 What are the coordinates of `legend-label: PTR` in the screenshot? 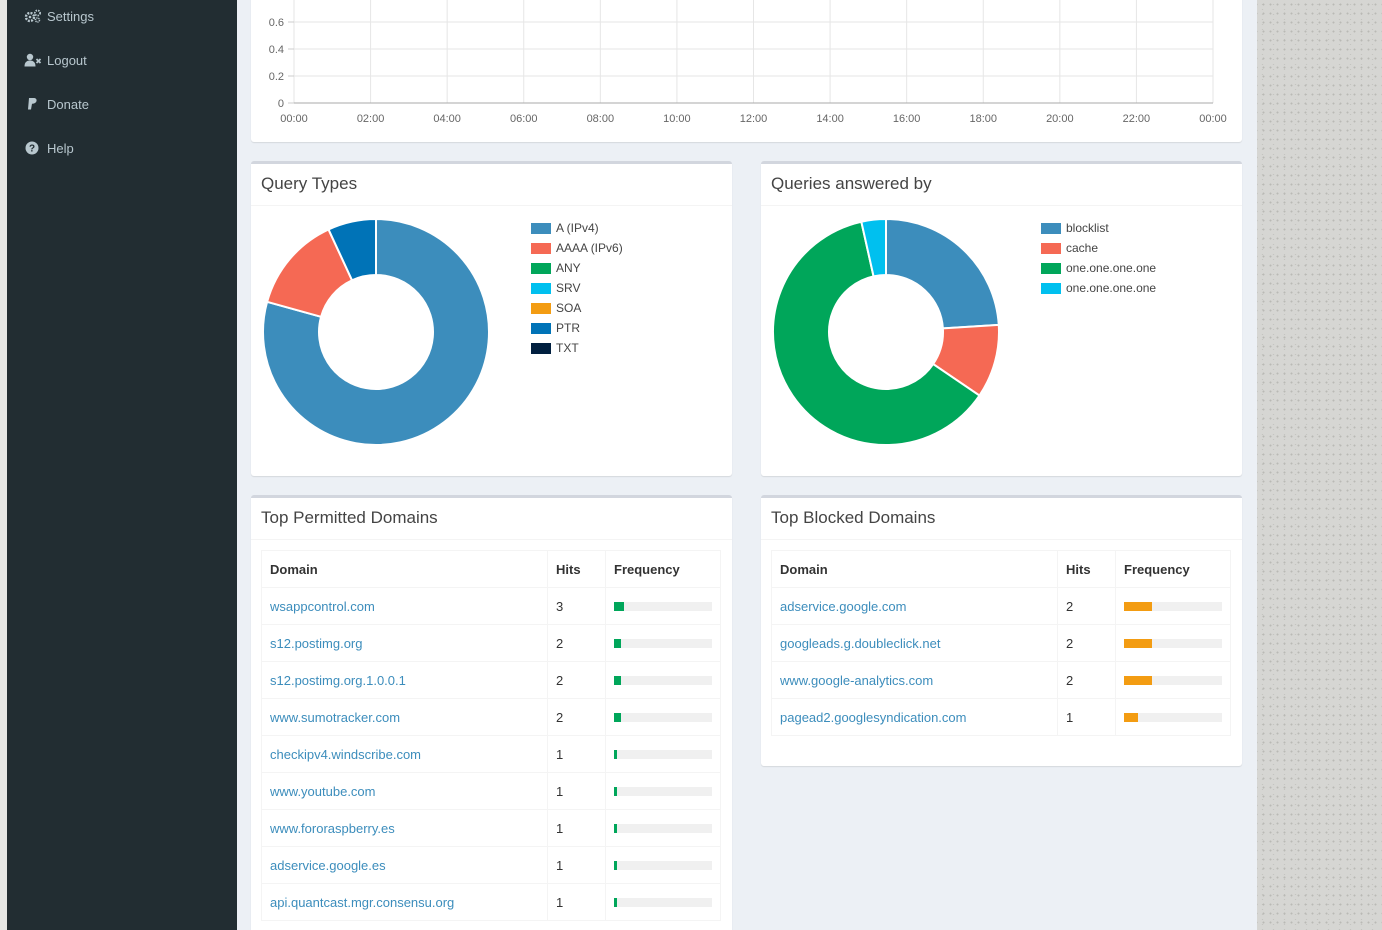 It's located at (568, 328).